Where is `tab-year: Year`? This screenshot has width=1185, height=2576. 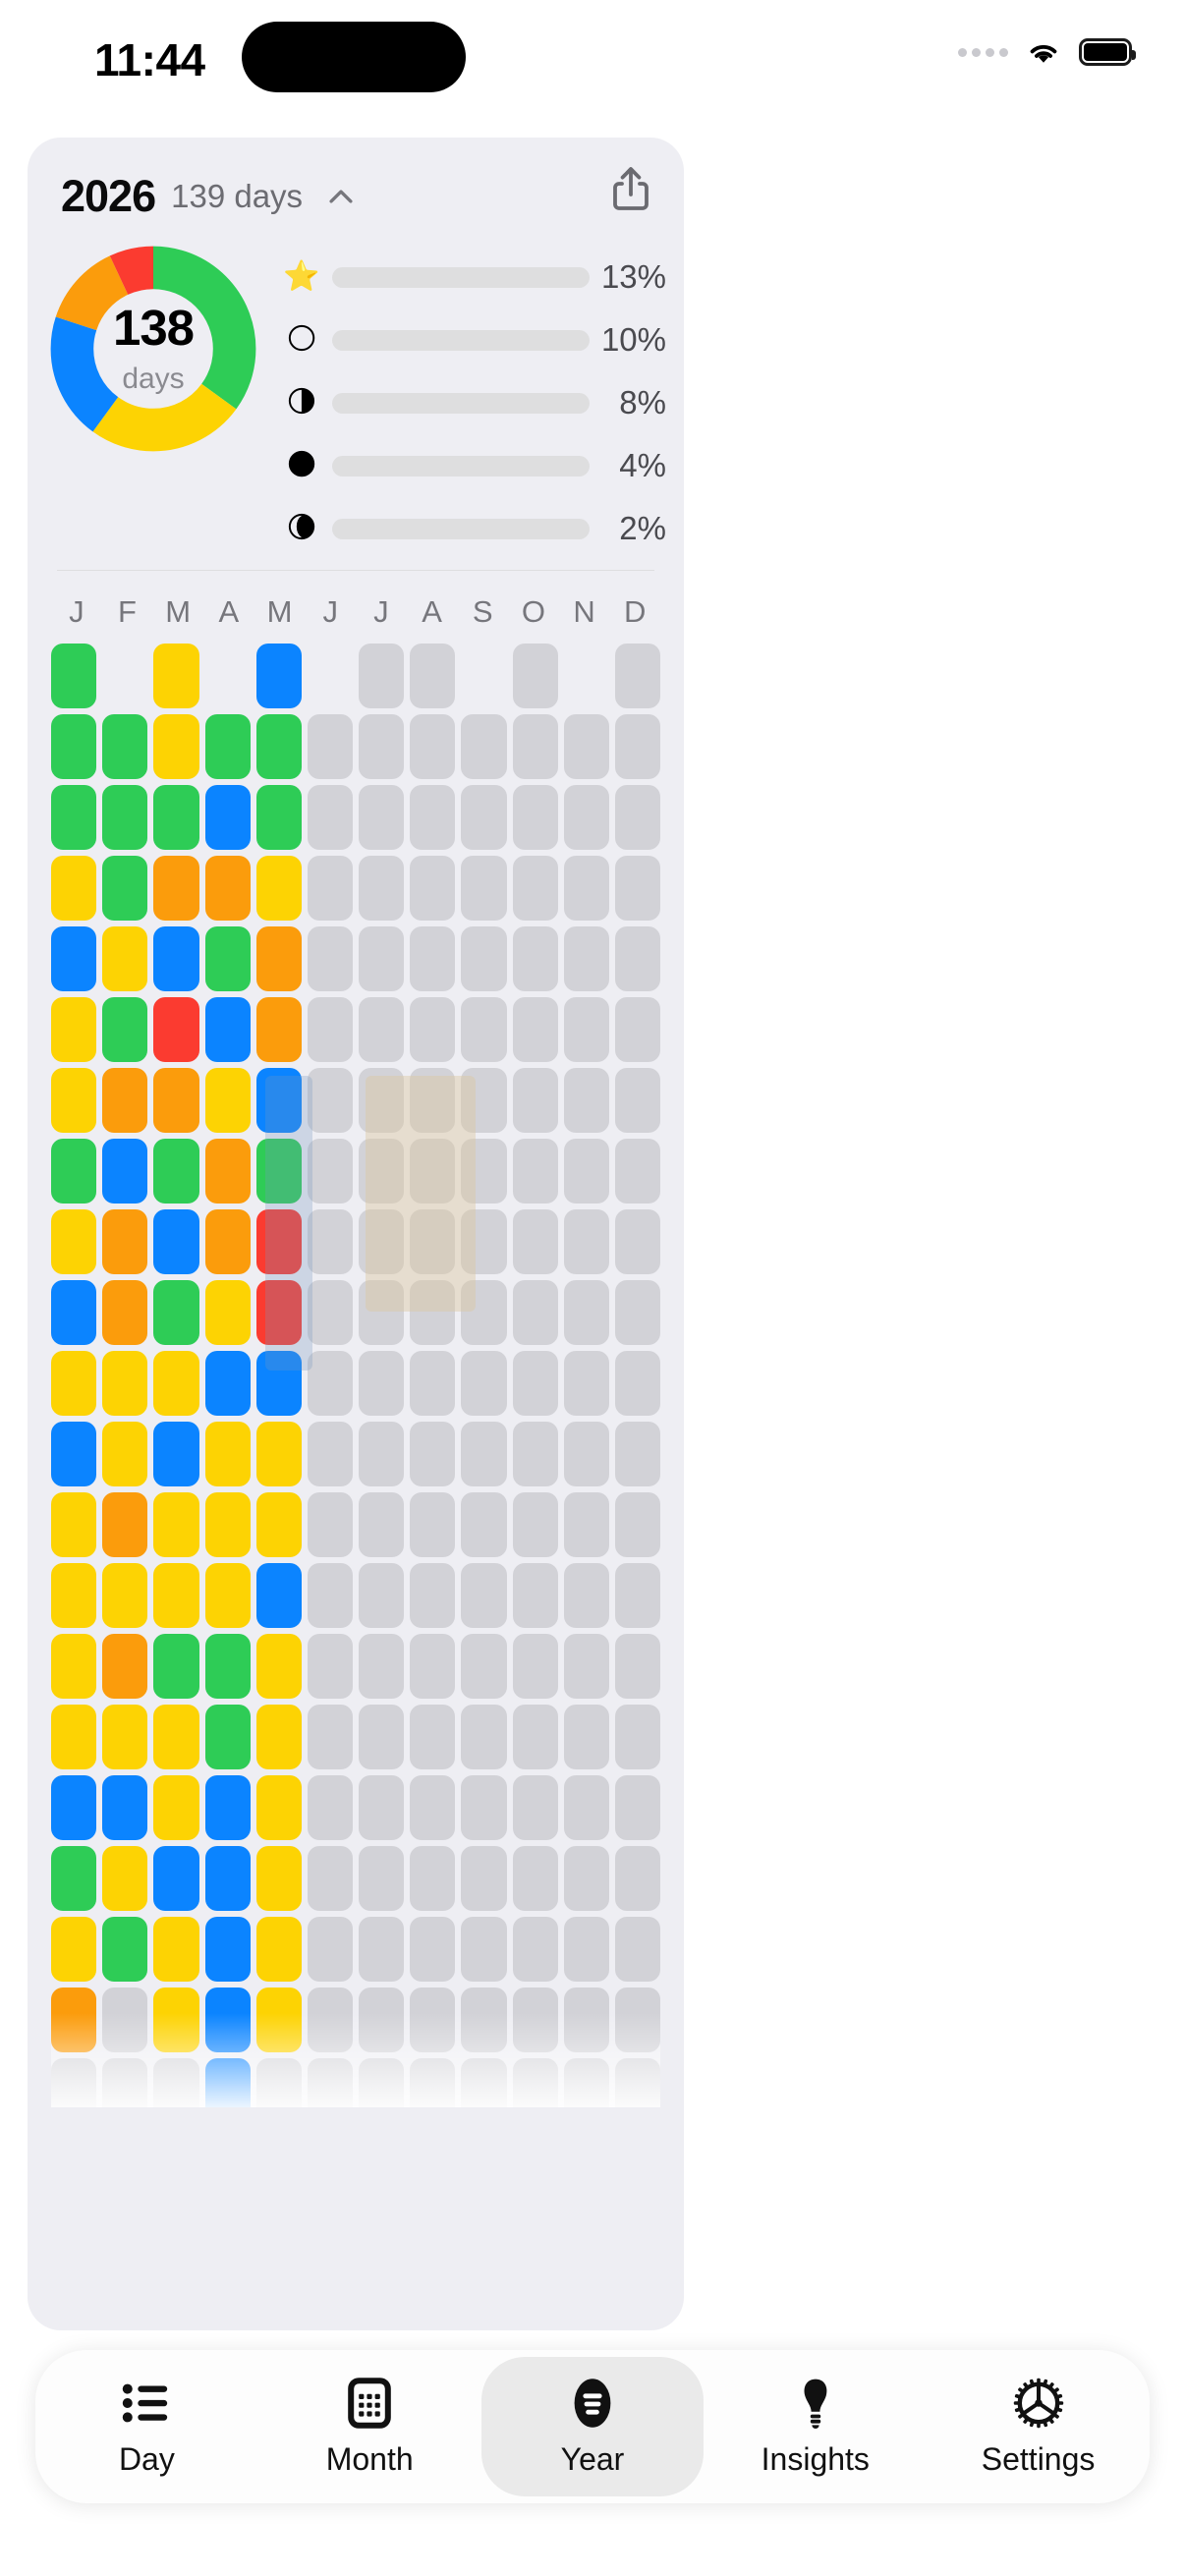
tab-year: Year is located at coordinates (592, 2426).